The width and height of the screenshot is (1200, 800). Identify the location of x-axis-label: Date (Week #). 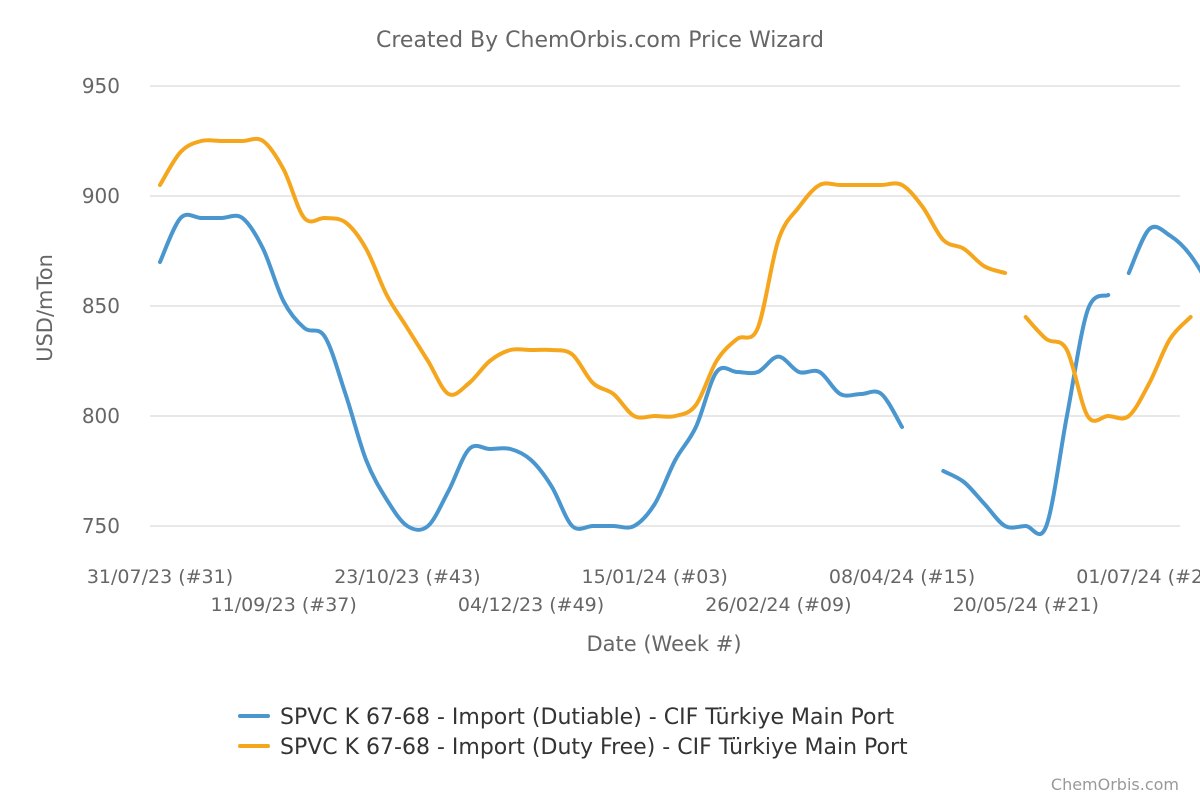
(663, 644).